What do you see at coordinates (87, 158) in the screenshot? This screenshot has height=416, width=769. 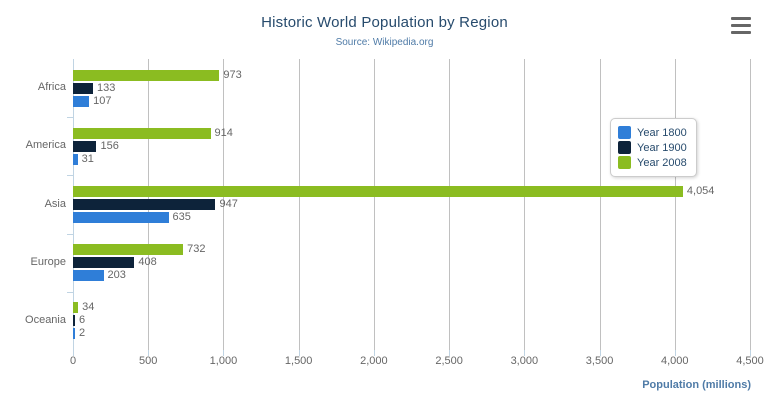 I see `bar-value-label: 31` at bounding box center [87, 158].